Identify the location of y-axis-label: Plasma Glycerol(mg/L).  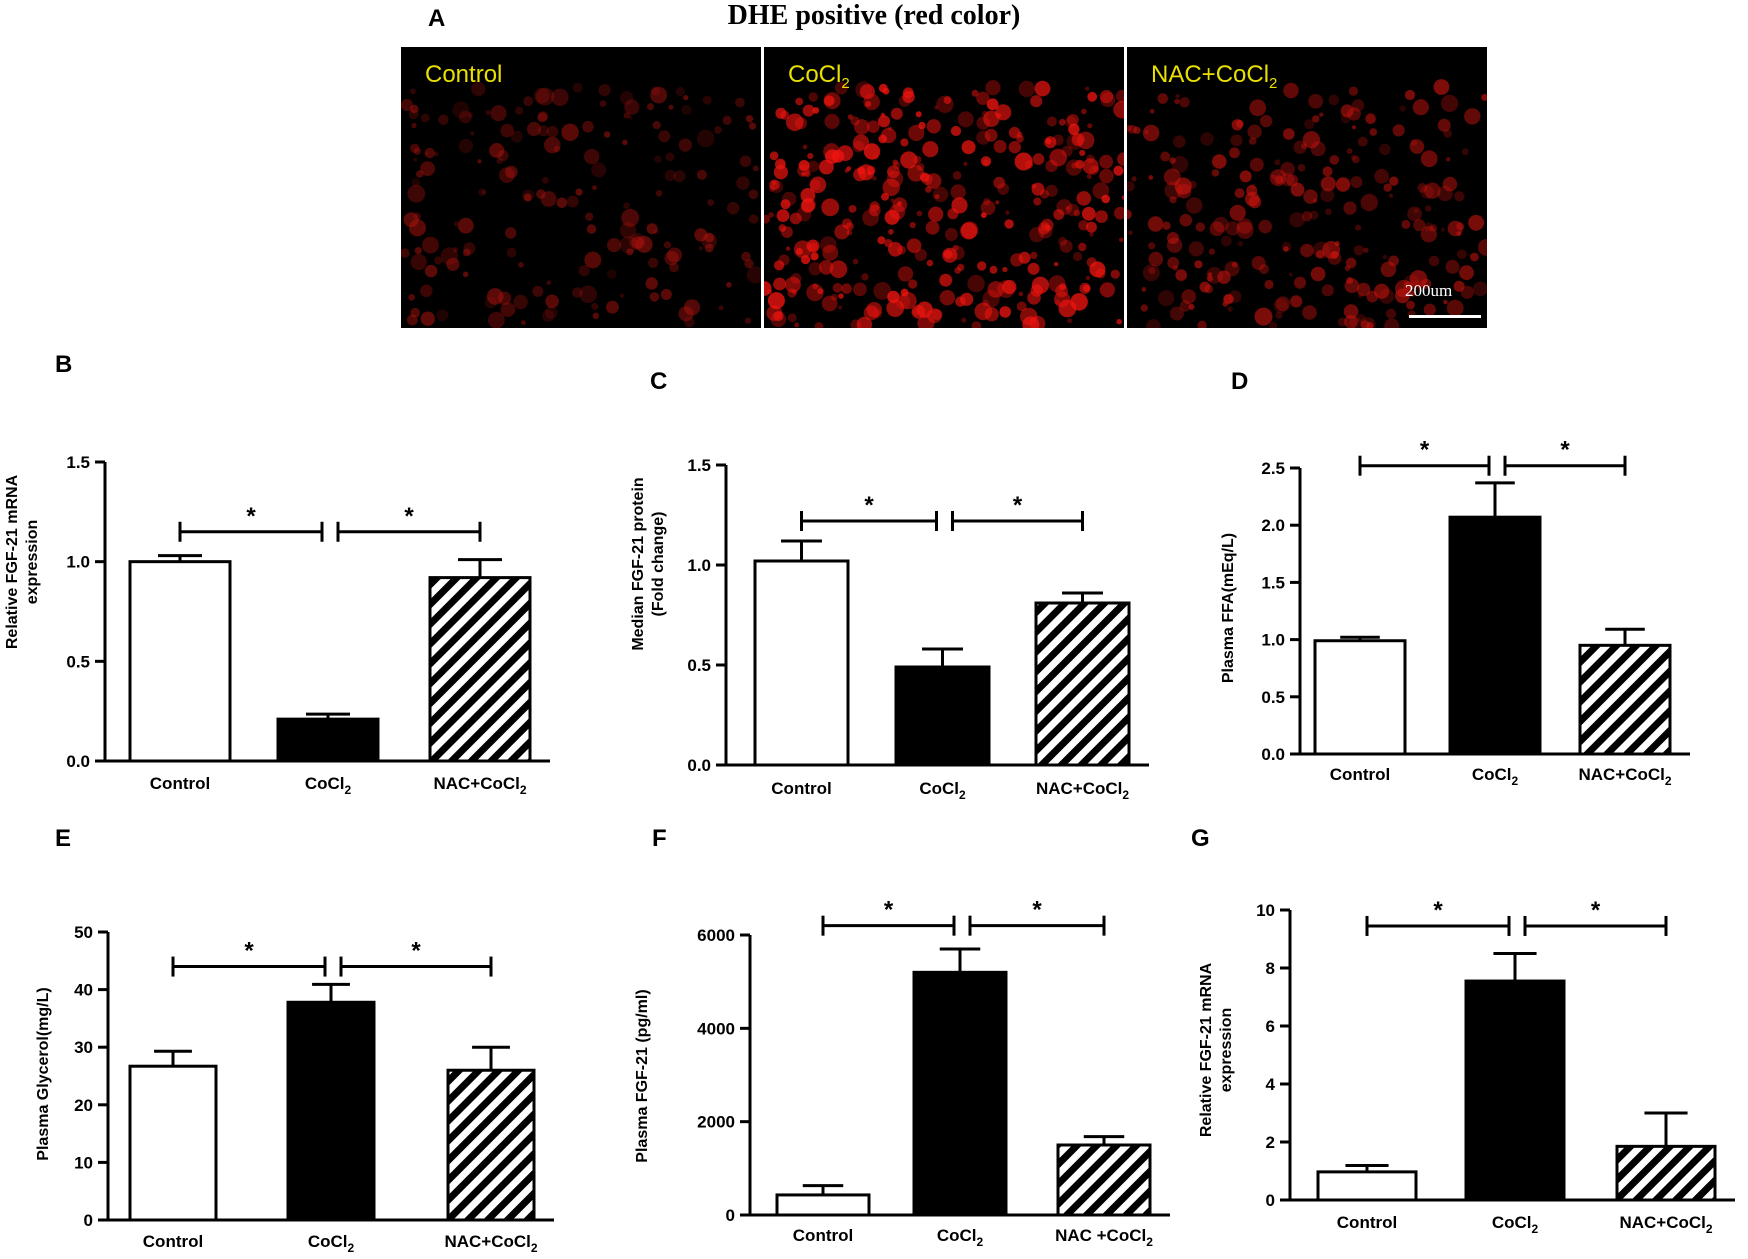
(43, 1073).